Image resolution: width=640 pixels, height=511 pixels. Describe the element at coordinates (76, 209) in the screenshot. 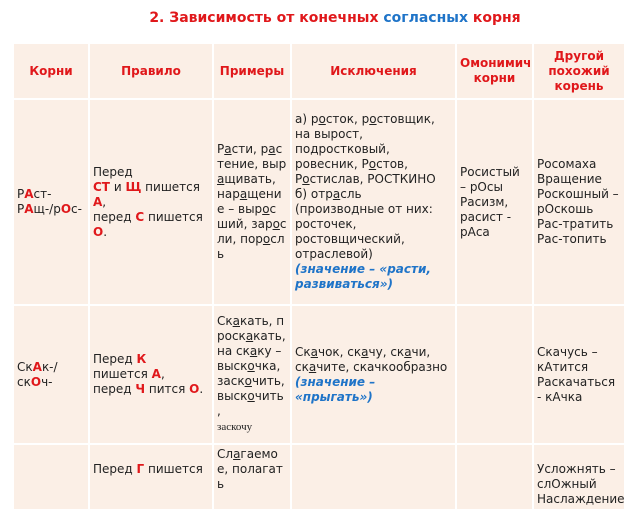

I see `cell-text: с-` at that location.